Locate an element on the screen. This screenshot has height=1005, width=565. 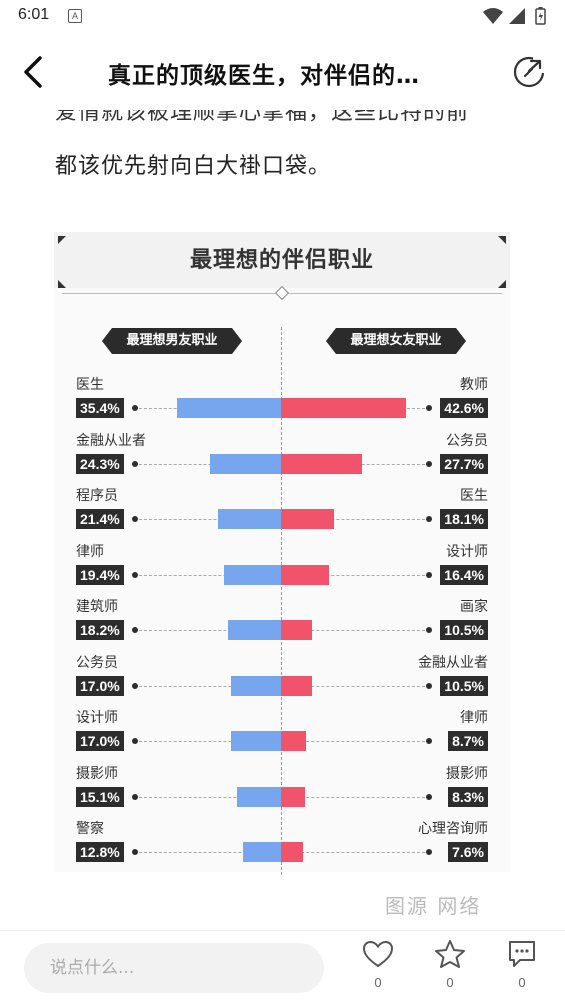
male-percent-label: 15.1% is located at coordinates (100, 796).